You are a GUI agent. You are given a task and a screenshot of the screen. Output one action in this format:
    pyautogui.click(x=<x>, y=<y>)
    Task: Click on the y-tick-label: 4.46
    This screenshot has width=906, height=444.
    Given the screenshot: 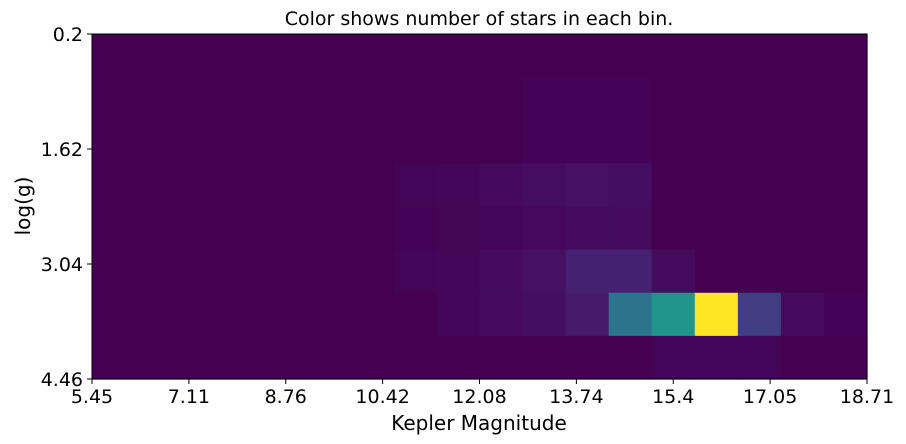 What is the action you would take?
    pyautogui.click(x=62, y=380)
    